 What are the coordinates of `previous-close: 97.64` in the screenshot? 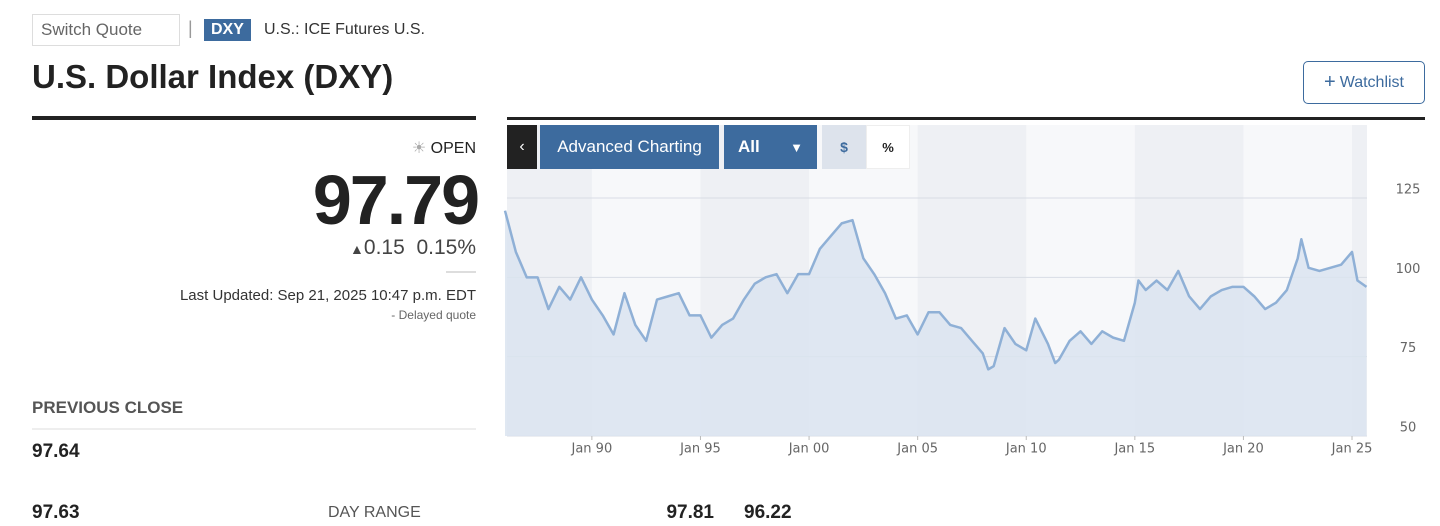 It's located at (56, 451).